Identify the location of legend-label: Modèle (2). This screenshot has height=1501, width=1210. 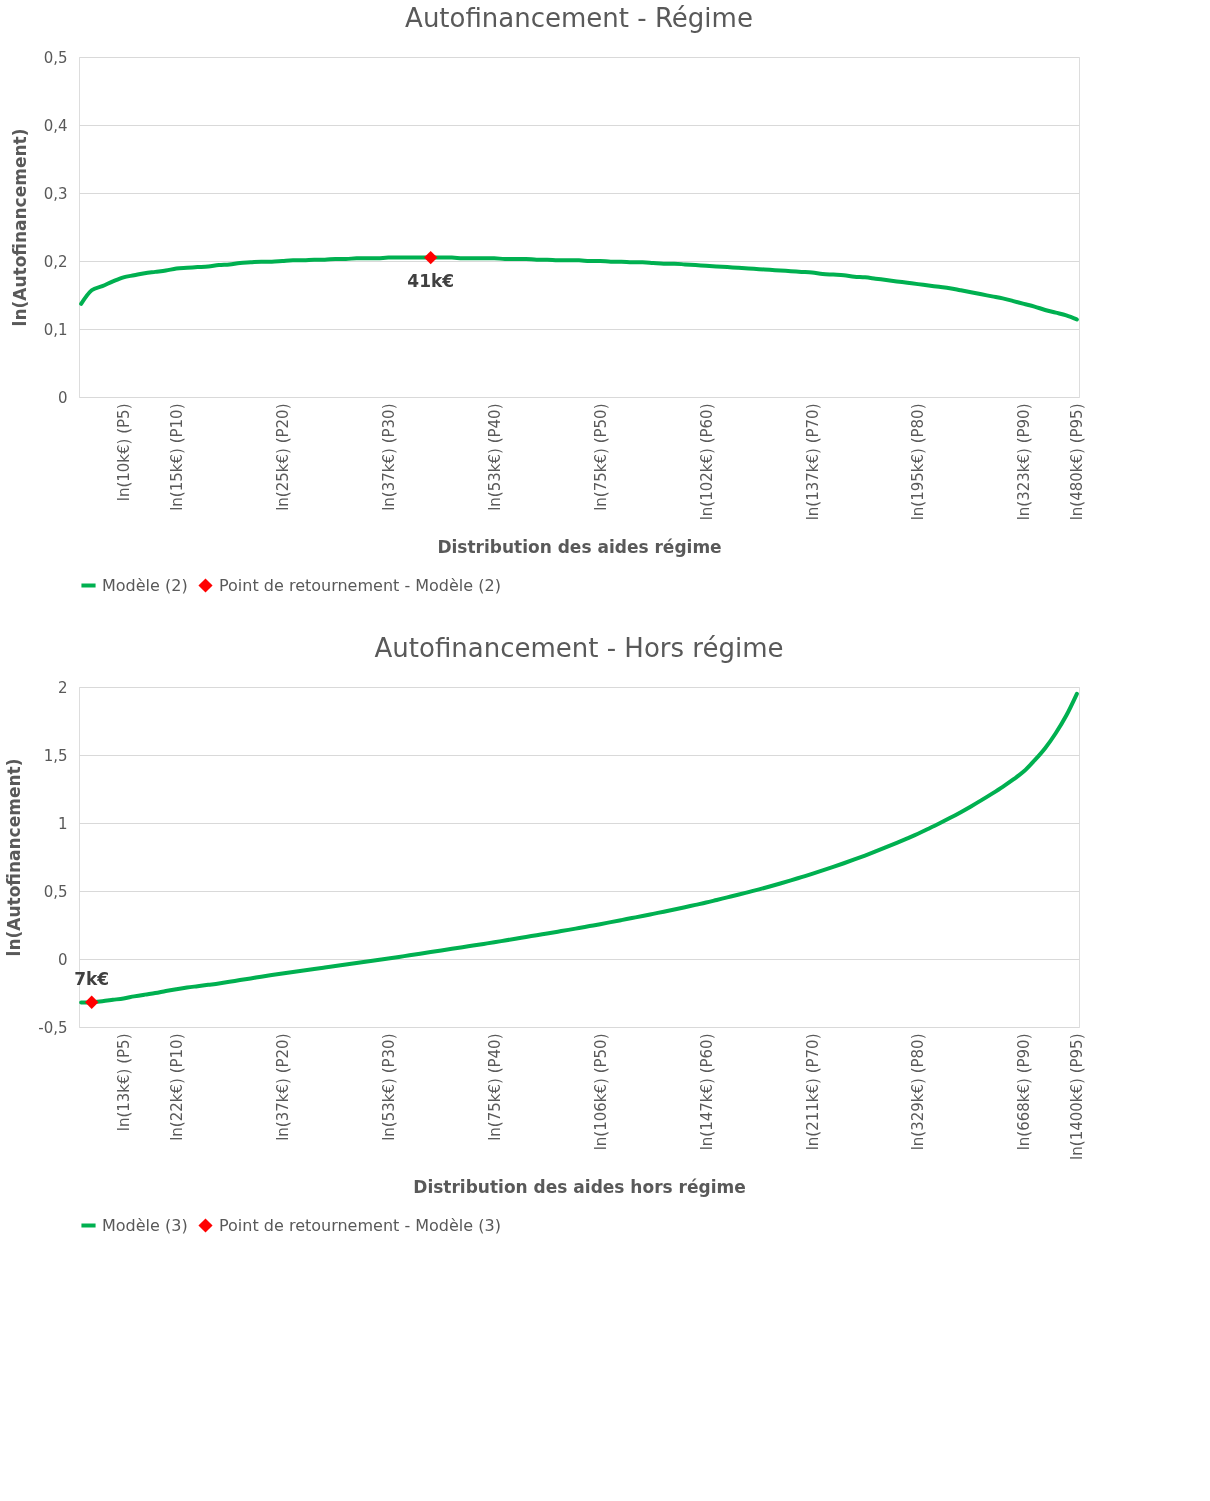
(145, 585).